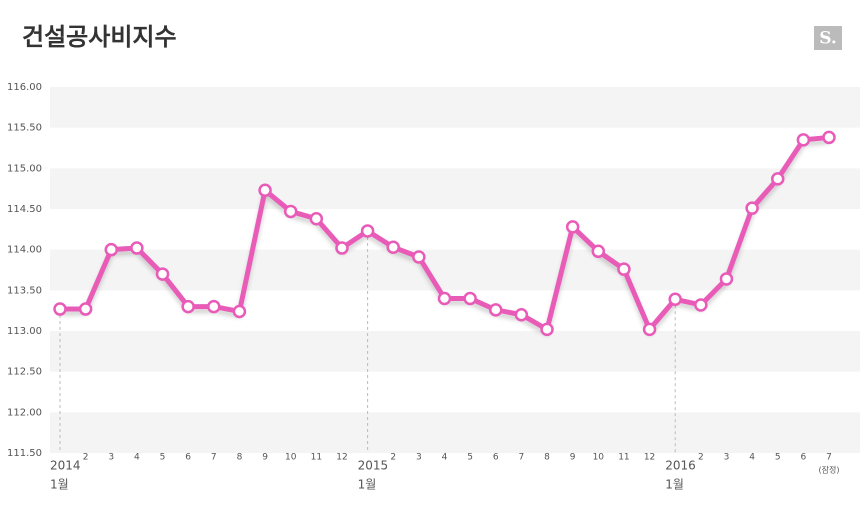  I want to click on y-tick-label: 115.50, so click(24, 128).